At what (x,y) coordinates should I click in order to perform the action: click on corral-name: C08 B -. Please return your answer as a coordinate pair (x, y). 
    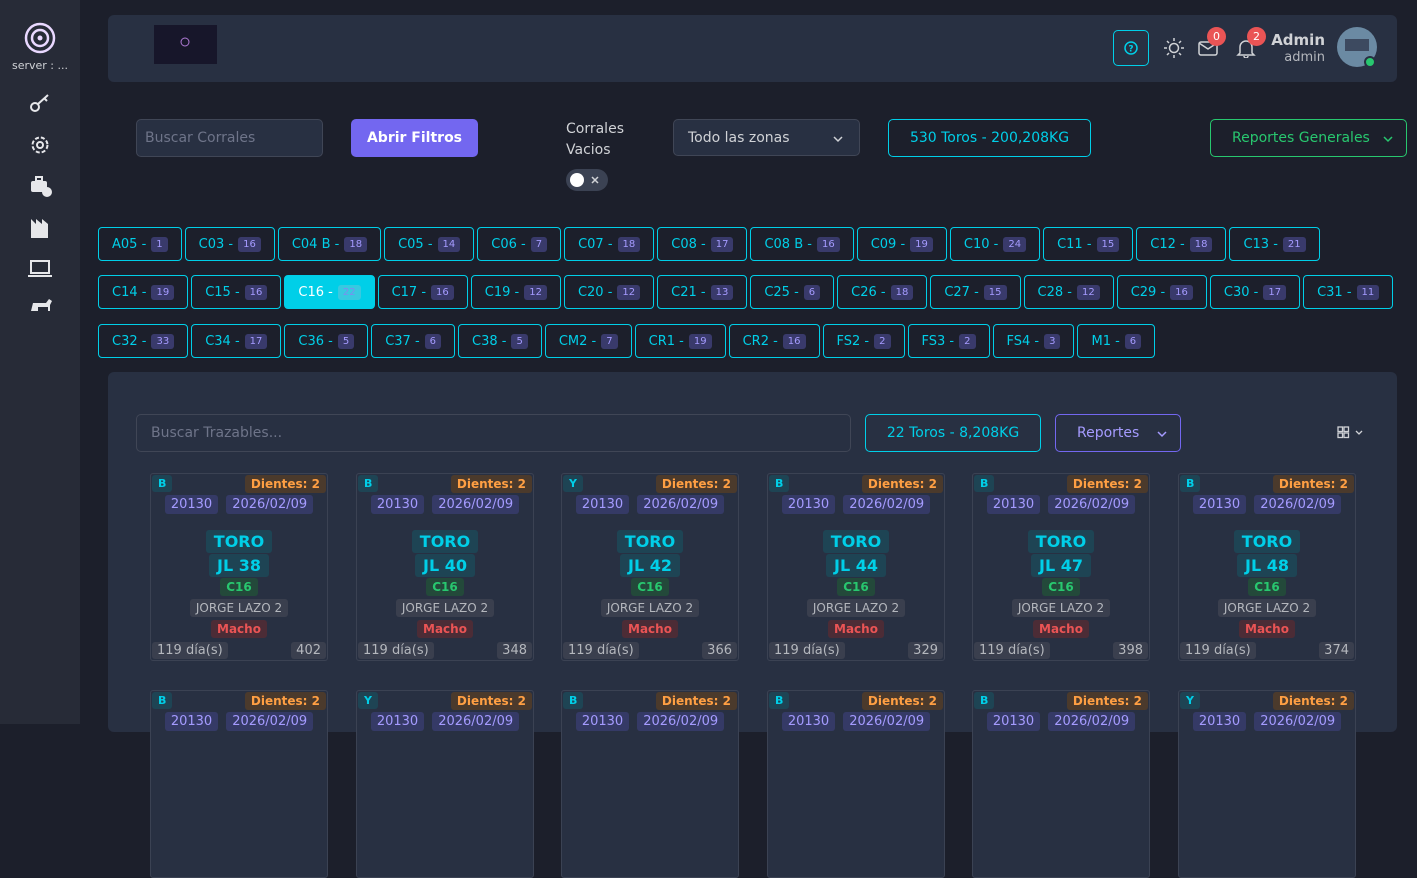
    Looking at the image, I should click on (788, 244).